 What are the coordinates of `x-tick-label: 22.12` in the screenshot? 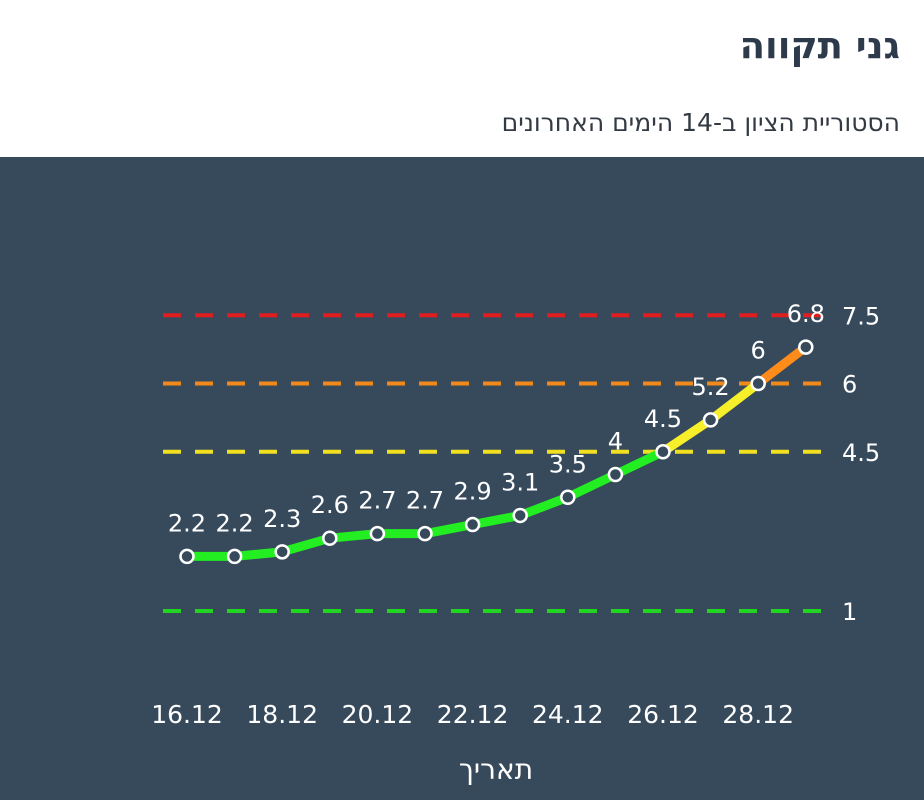 It's located at (473, 714).